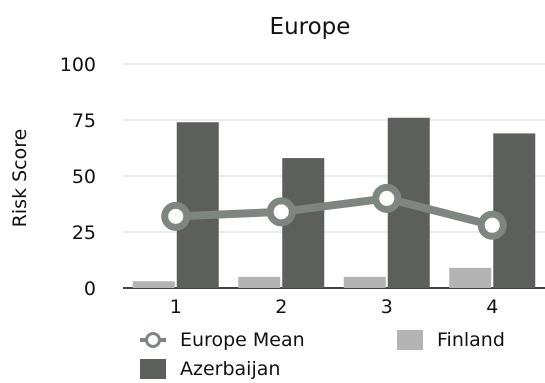  I want to click on y-tick-75: 75, so click(84, 121).